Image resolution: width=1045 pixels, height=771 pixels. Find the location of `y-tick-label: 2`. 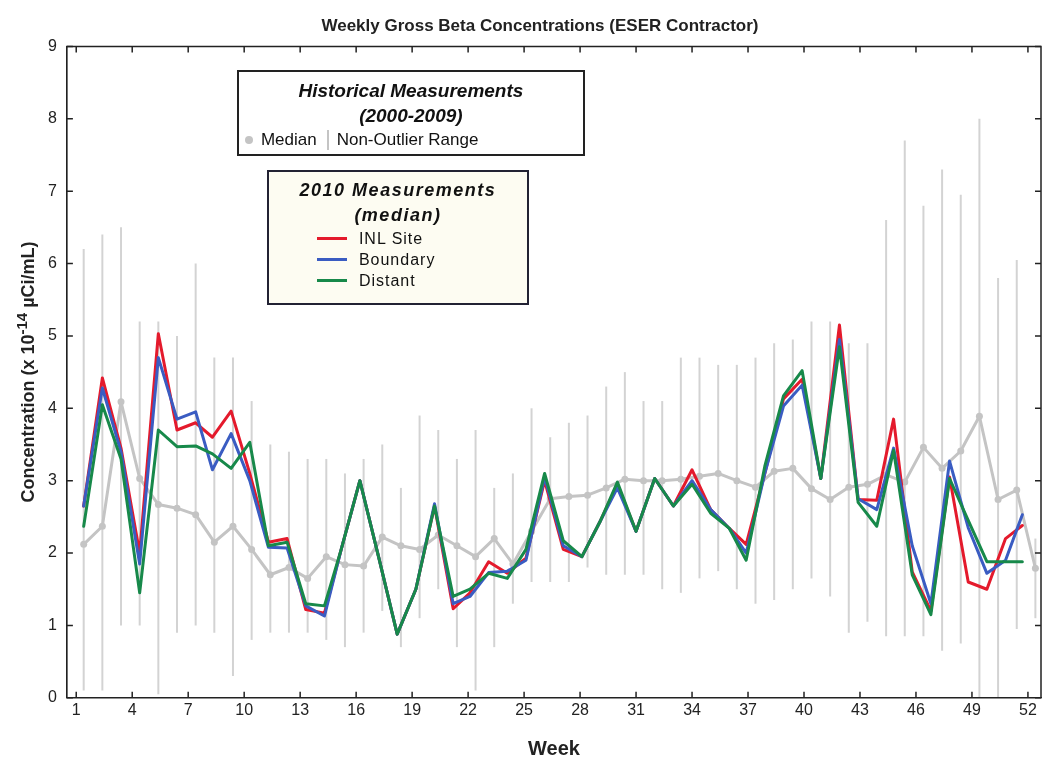

y-tick-label: 2 is located at coordinates (52, 552).